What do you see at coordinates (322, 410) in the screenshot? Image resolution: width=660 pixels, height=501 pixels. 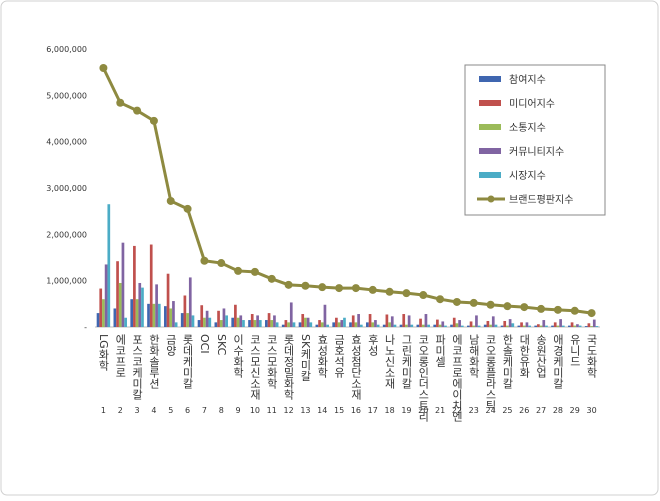 I see `rank-label: 14` at bounding box center [322, 410].